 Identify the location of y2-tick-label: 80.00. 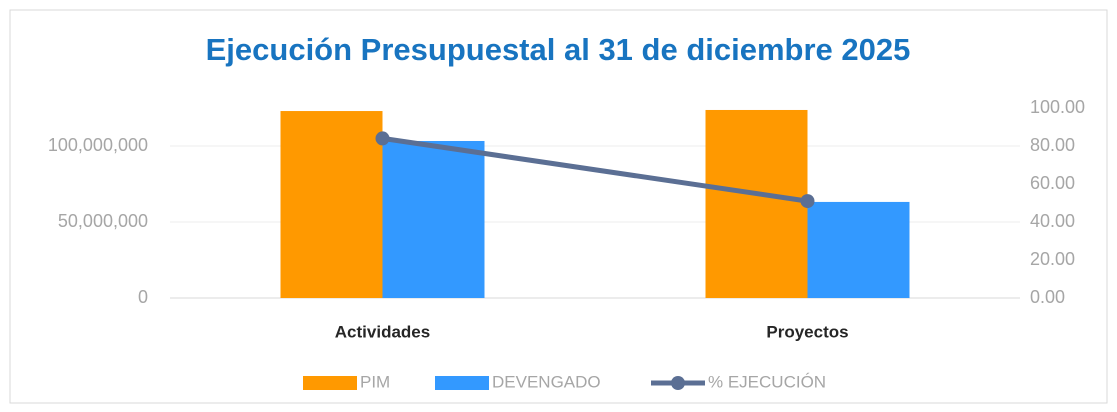
(1052, 145).